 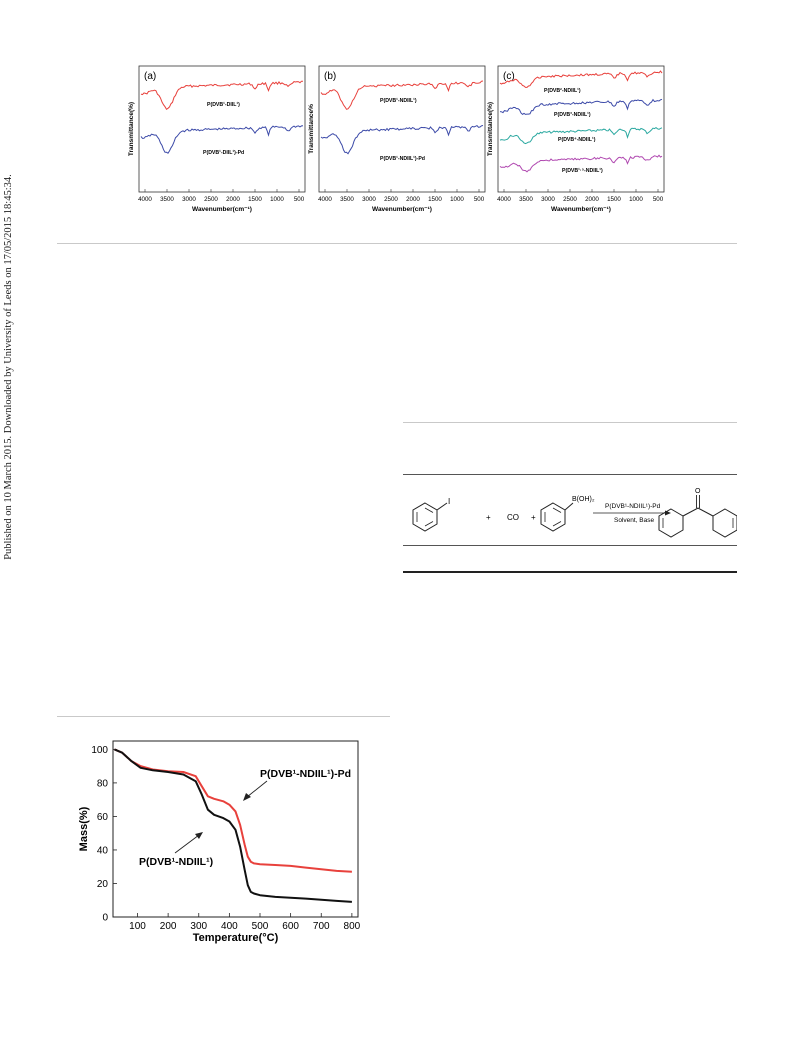 What do you see at coordinates (570, 572) in the screenshot?
I see `table-bottom-rule` at bounding box center [570, 572].